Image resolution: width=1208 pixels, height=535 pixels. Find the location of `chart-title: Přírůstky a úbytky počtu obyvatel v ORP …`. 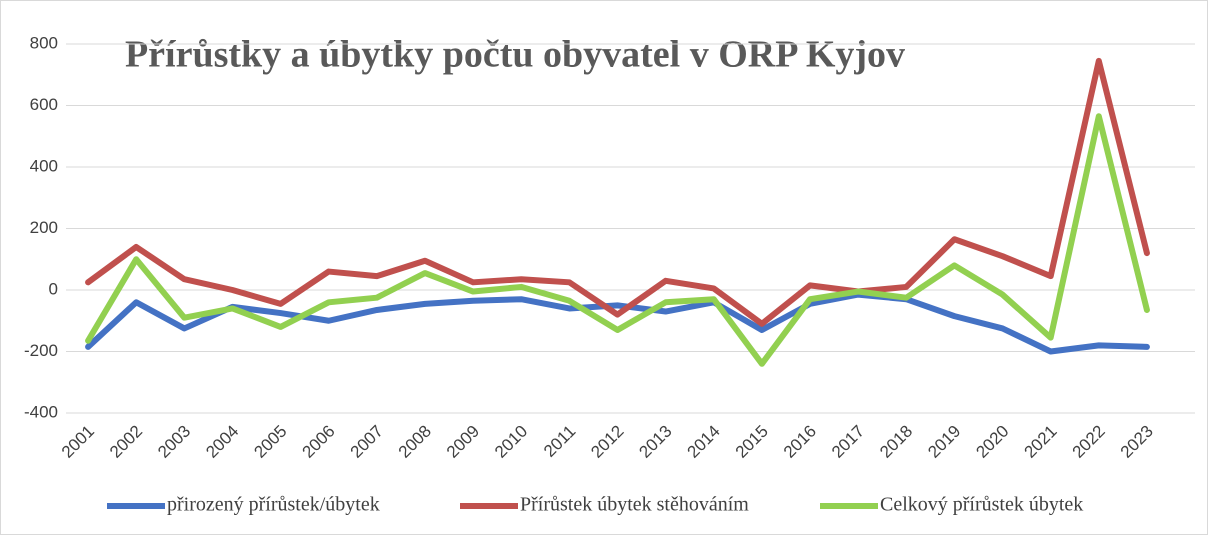

chart-title: Přírůstky a úbytky počtu obyvatel v ORP … is located at coordinates (515, 55).